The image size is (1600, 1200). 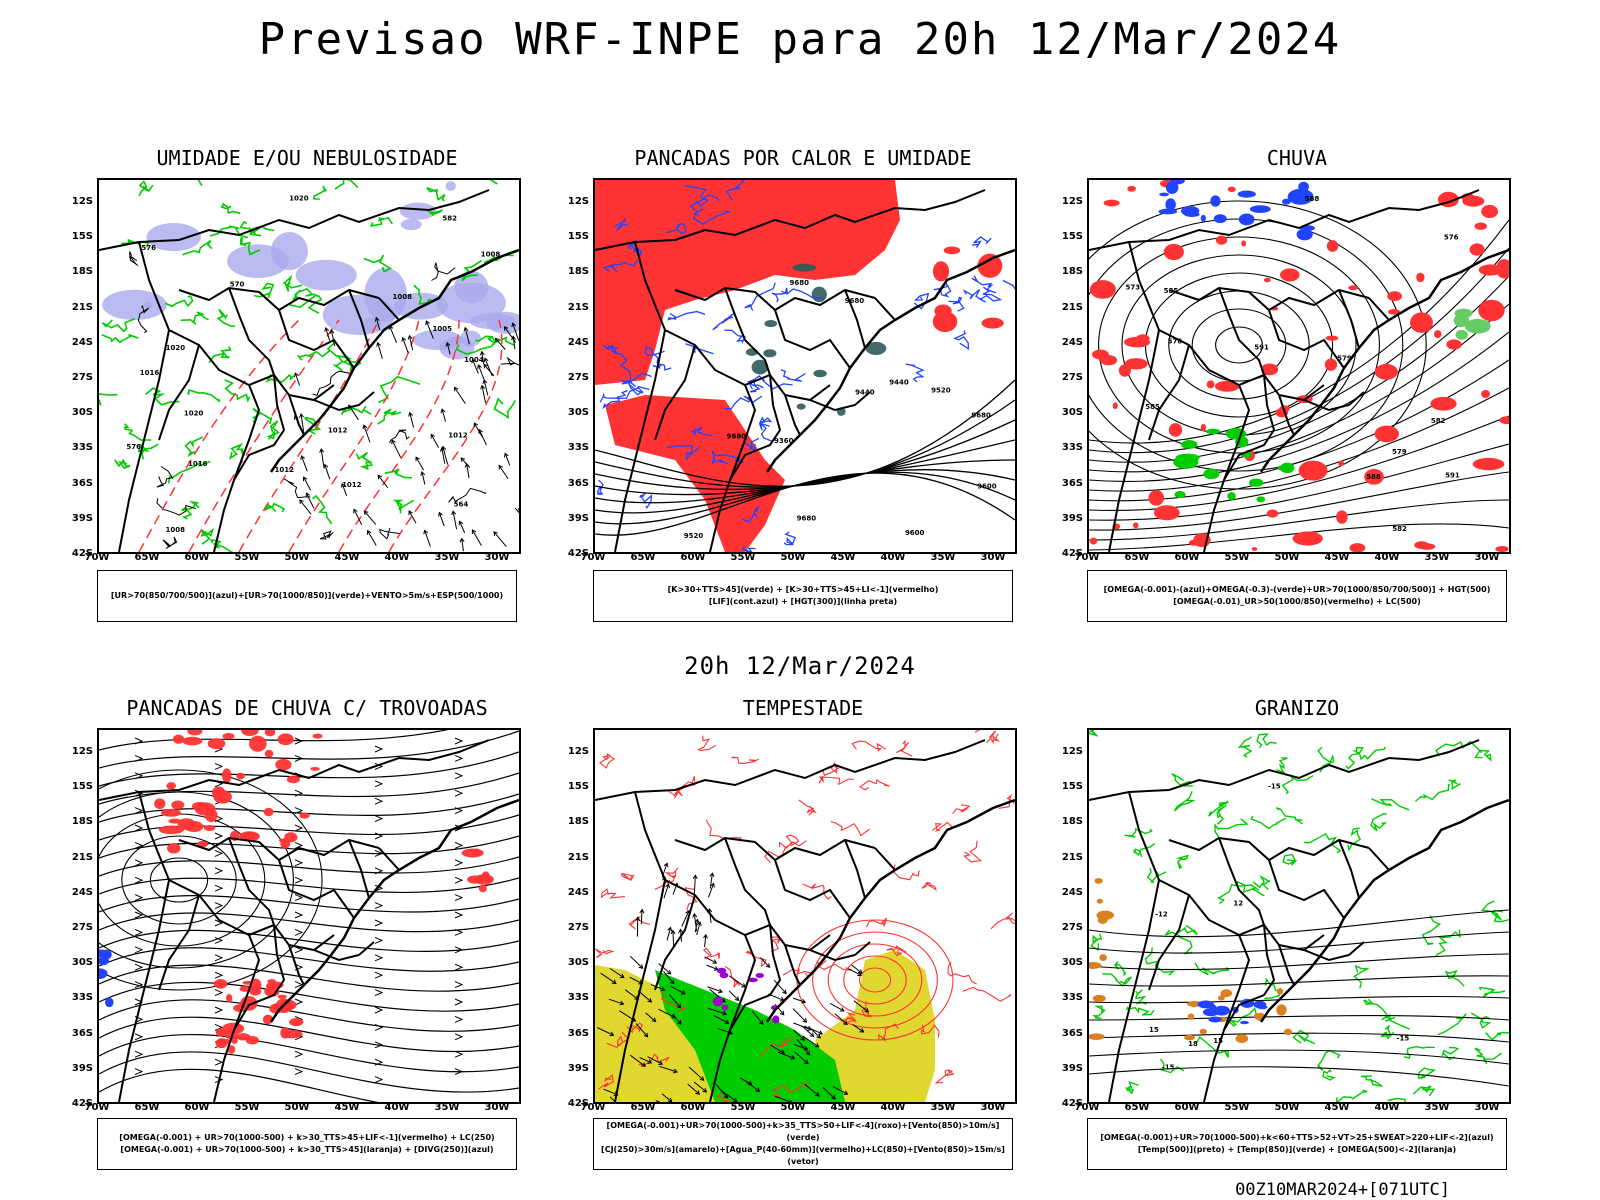 I want to click on contour-label: 1020, so click(x=176, y=348).